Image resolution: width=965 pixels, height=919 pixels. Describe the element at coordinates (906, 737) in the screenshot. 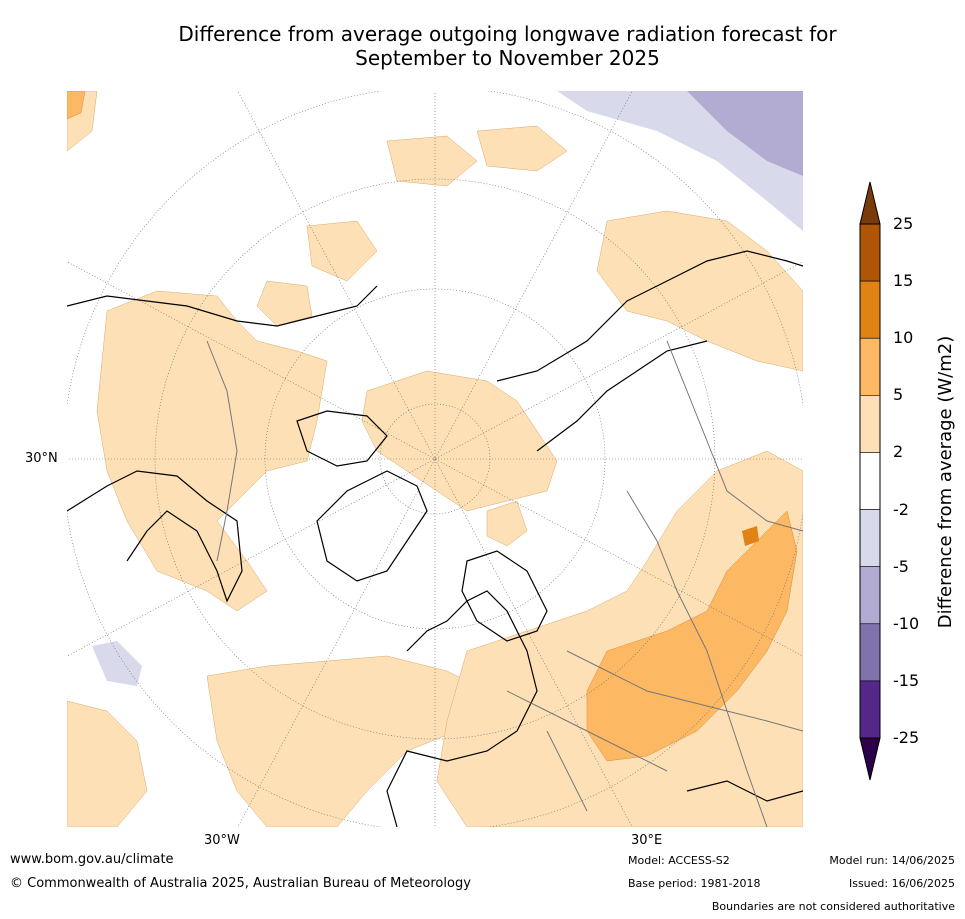

I see `colorbar-tick-label: -25` at that location.